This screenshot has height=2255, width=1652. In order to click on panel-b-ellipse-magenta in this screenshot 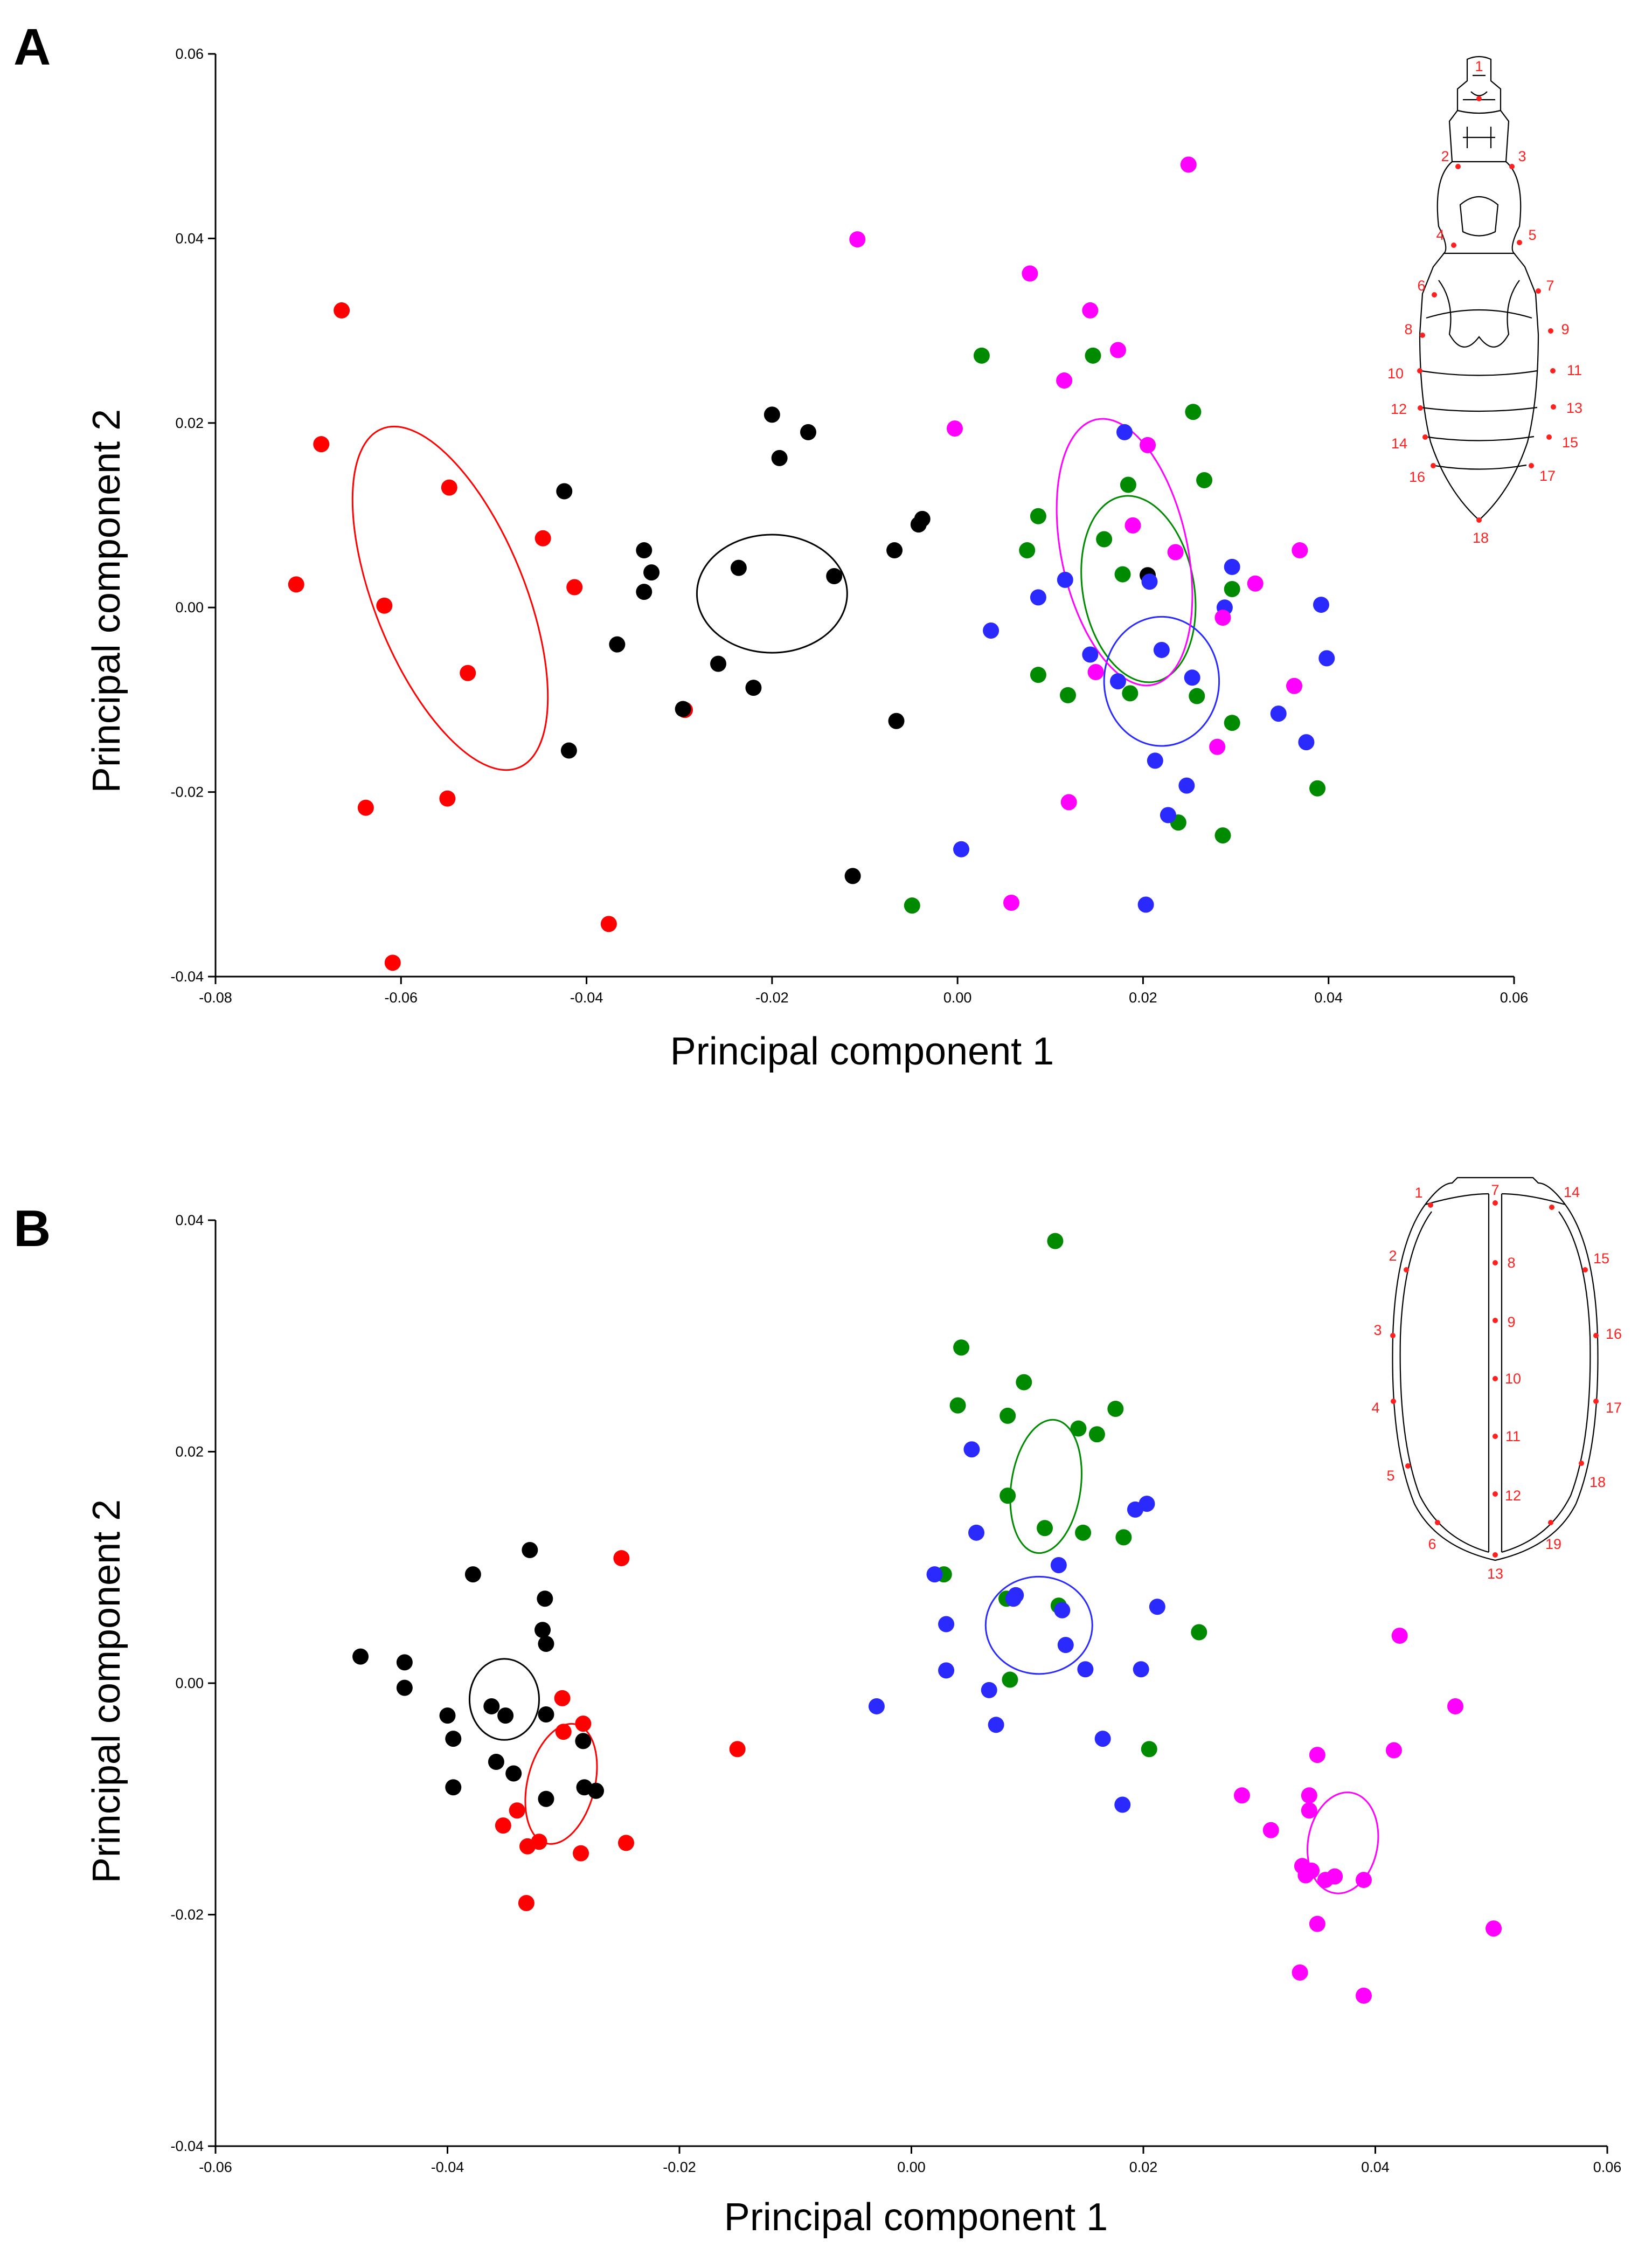, I will do `click(1343, 1842)`.